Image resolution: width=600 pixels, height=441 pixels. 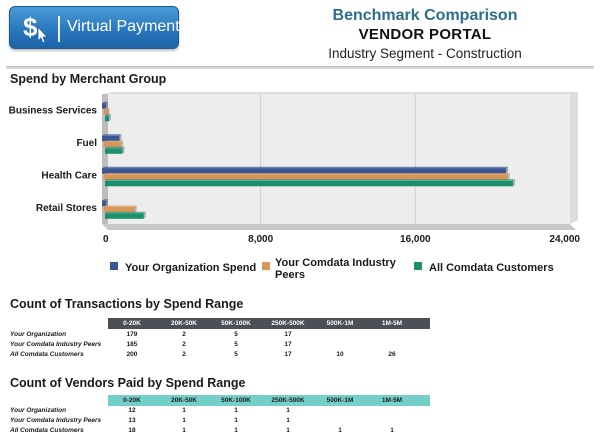 I want to click on transactions-cell: 200, so click(x=132, y=354).